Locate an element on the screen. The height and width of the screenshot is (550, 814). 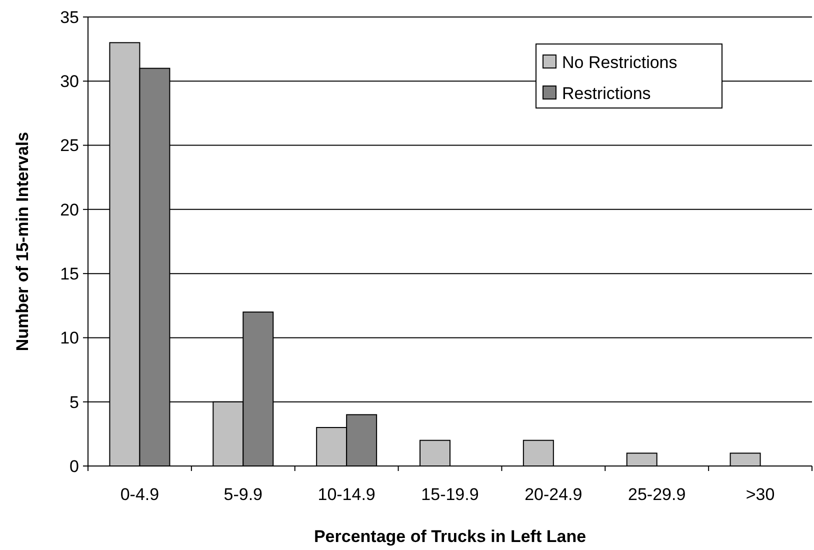
x-axis-title: Percentage of Trucks in Left Lane is located at coordinates (450, 536).